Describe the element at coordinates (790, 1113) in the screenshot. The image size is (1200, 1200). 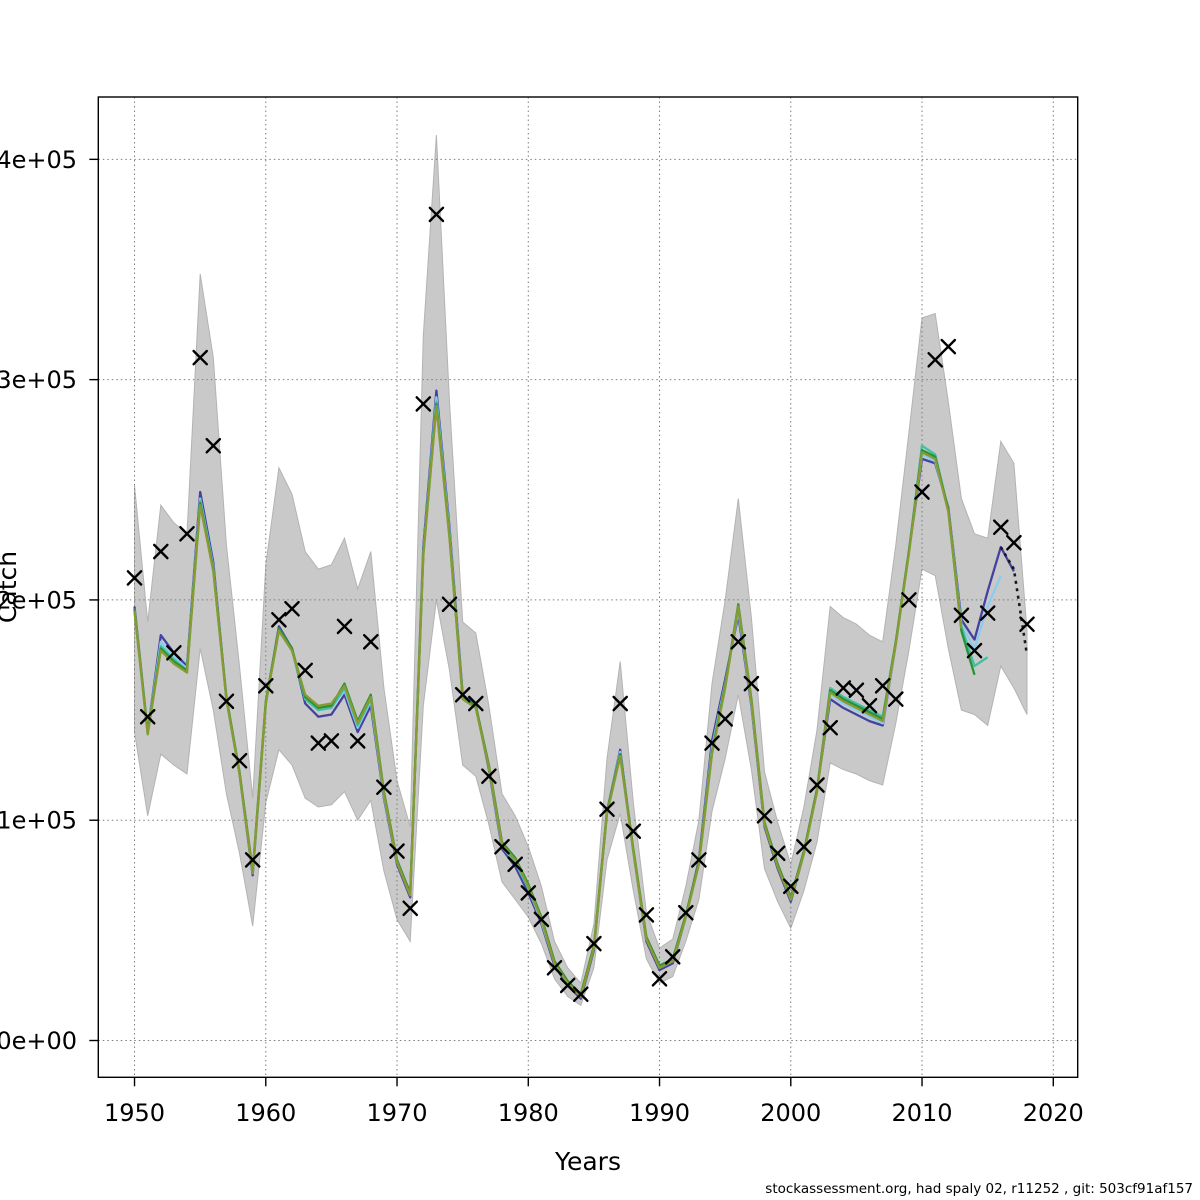
I see `x-tick-label: 2000` at that location.